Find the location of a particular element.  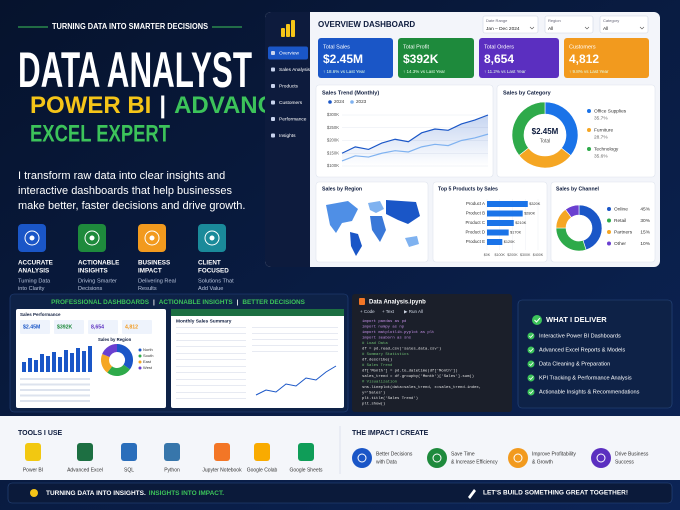

tool-icon is located at coordinates (306, 452).